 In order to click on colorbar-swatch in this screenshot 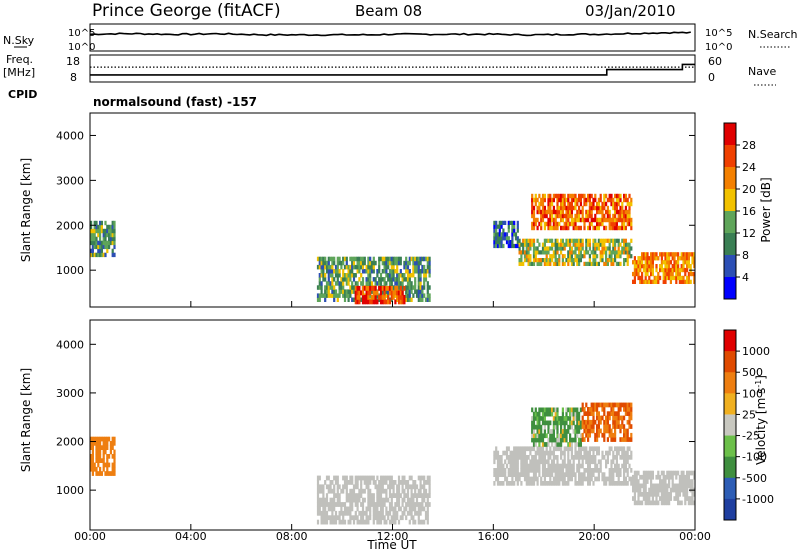, I will do `click(730, 509)`.